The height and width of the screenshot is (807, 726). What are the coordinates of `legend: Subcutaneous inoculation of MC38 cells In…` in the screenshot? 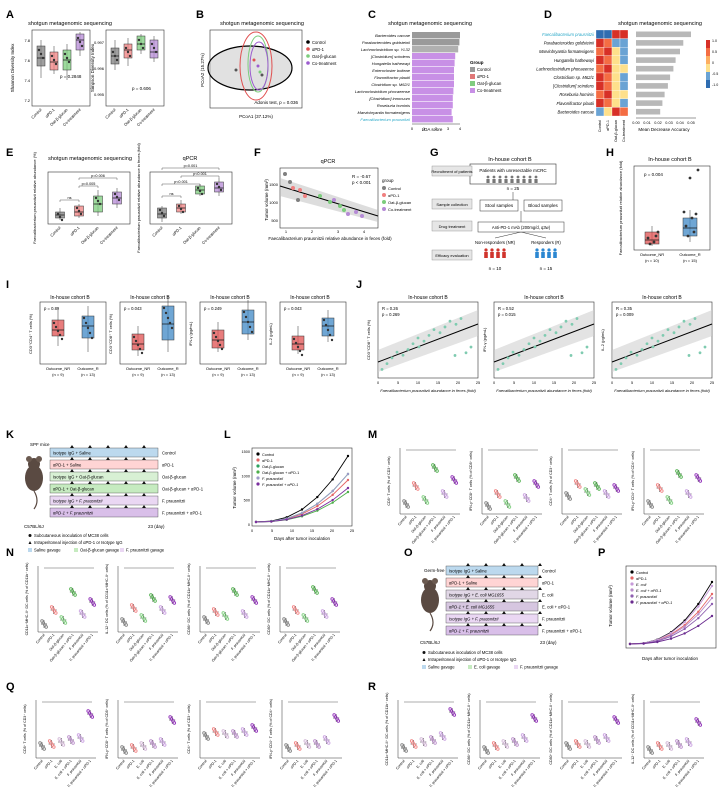 It's located at (490, 660).